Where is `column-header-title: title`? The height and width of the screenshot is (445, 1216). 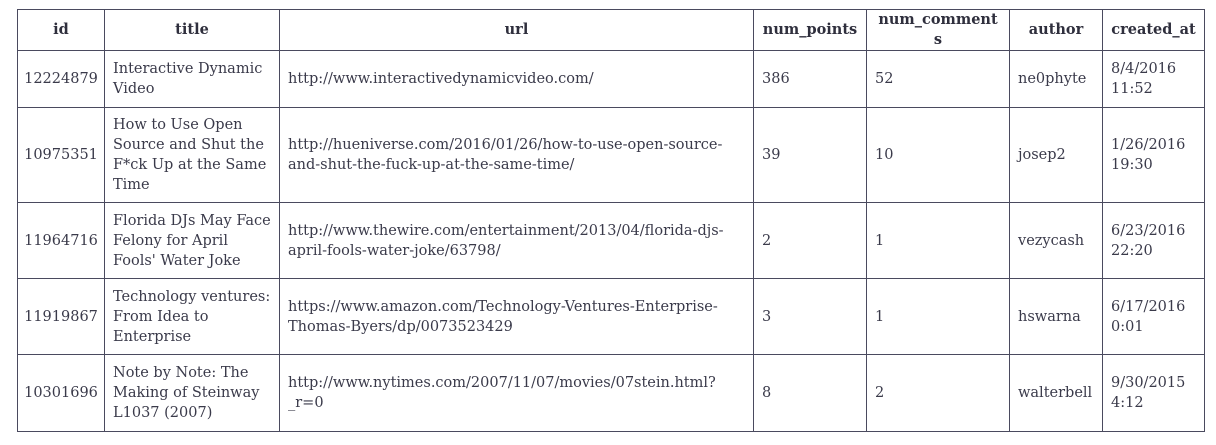
column-header-title: title is located at coordinates (192, 30).